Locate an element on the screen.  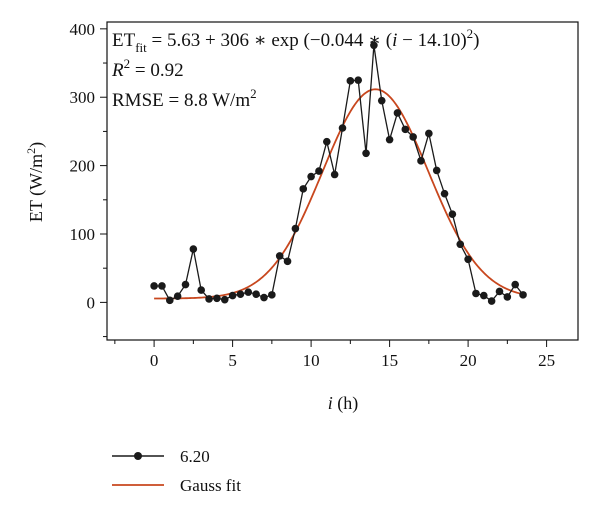
r-squared-label: R2 = 0.92 is located at coordinates (147, 68).